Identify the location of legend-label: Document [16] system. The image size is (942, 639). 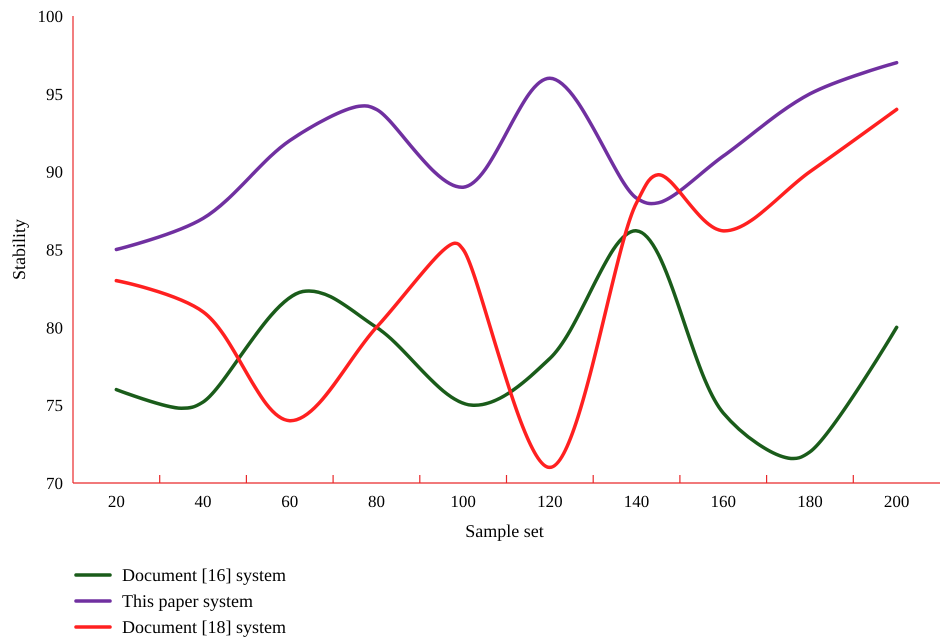
(204, 575).